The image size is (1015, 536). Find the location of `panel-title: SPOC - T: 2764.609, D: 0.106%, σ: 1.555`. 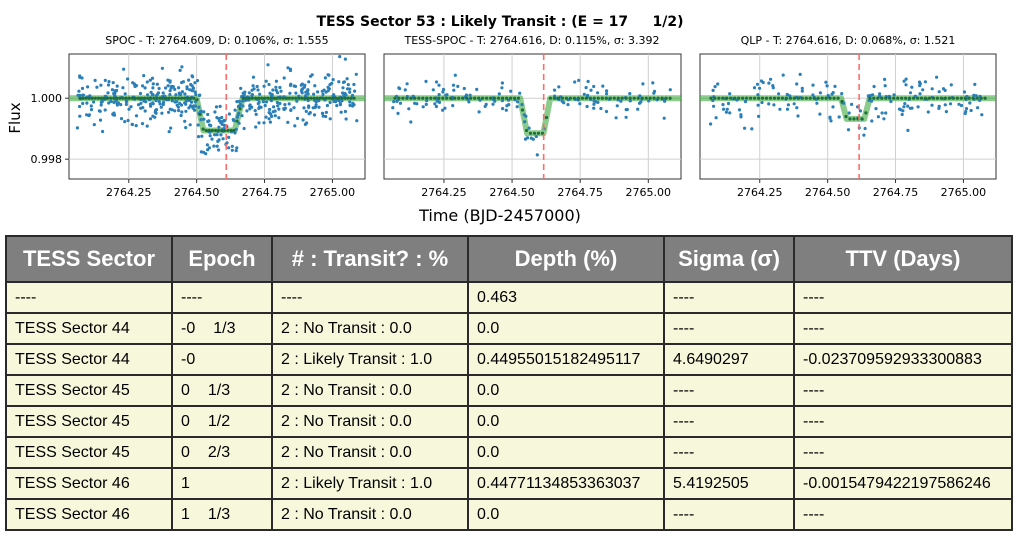

panel-title: SPOC - T: 2764.609, D: 0.106%, σ: 1.555 is located at coordinates (216, 40).